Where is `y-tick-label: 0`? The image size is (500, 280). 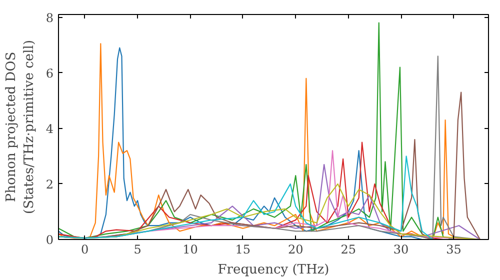
y-tick-label: 0 is located at coordinates (50, 240).